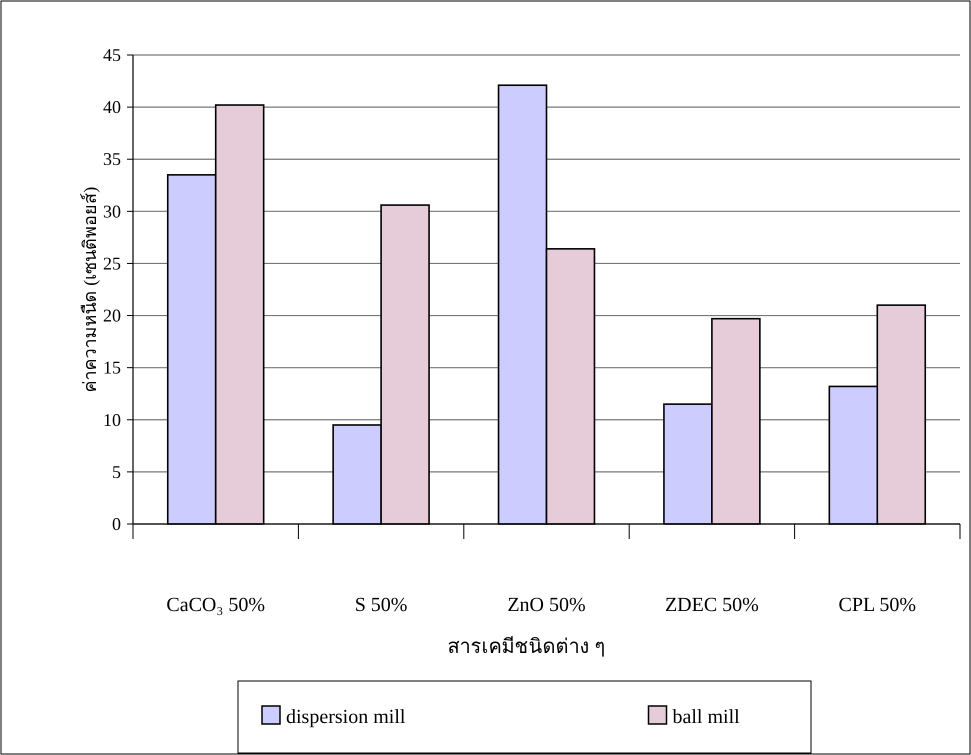 This screenshot has width=971, height=755. What do you see at coordinates (711, 605) in the screenshot?
I see `x-tick-label: ZDEC 50%` at bounding box center [711, 605].